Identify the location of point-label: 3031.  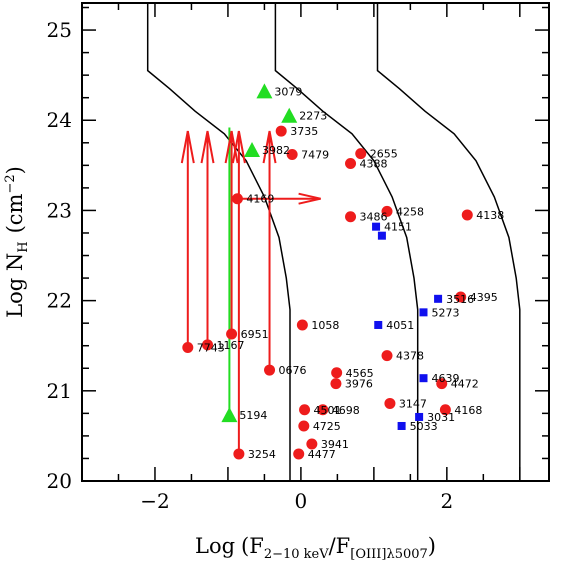
(441, 417).